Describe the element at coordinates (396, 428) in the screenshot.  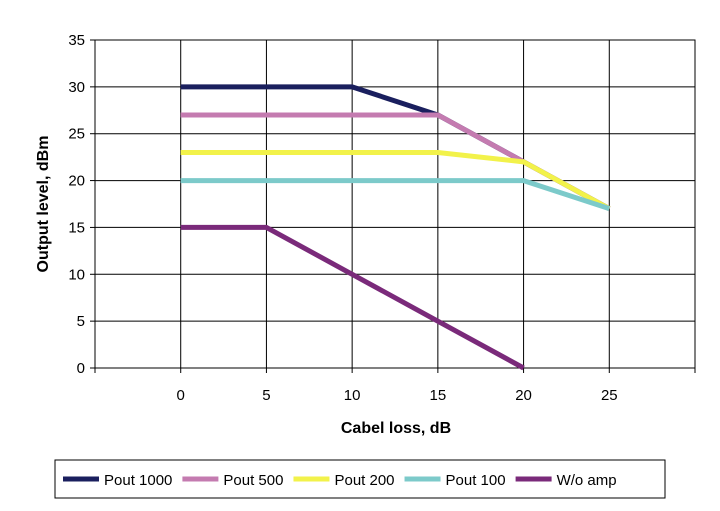
I see `x-axis-title: Cabel loss, dB` at that location.